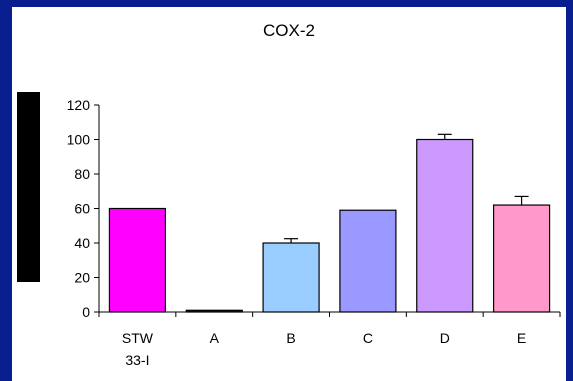  Describe the element at coordinates (290, 338) in the screenshot. I see `x-tick-label: B` at that location.